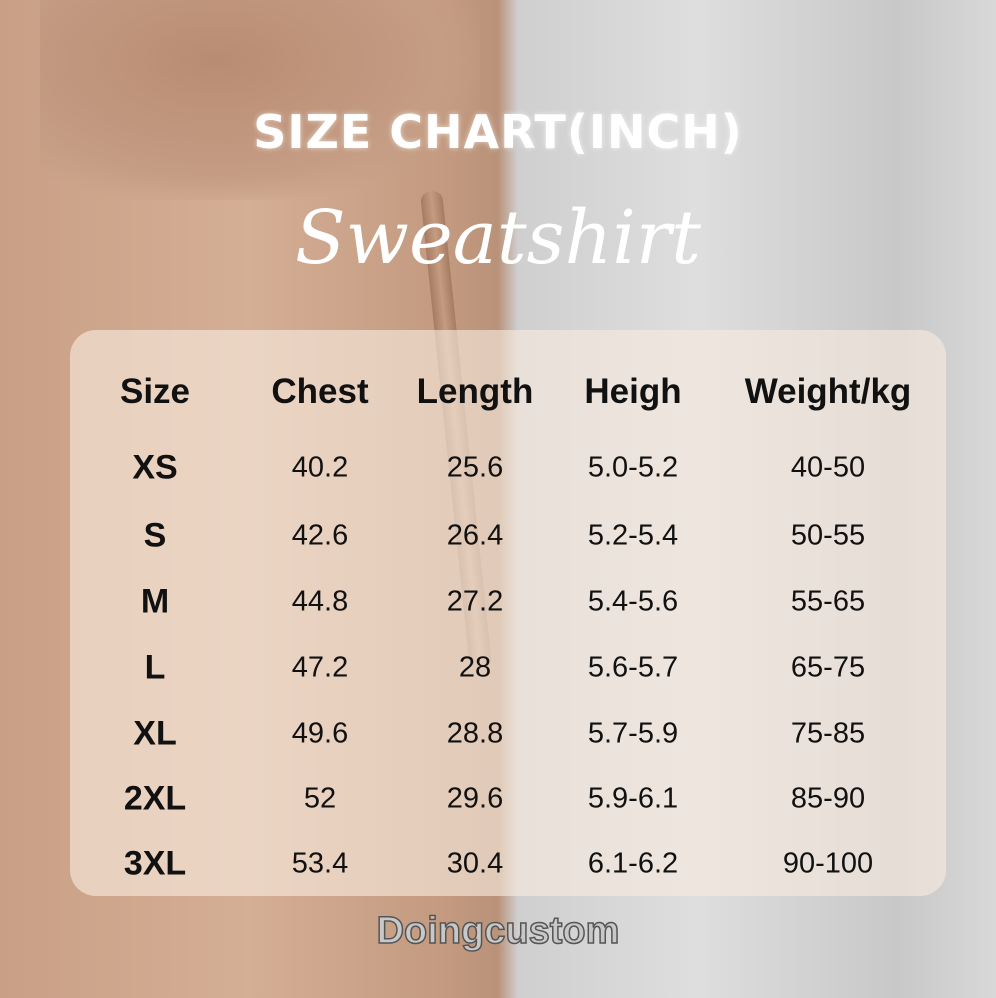  Describe the element at coordinates (475, 535) in the screenshot. I see `cell-length: 26.4` at that location.